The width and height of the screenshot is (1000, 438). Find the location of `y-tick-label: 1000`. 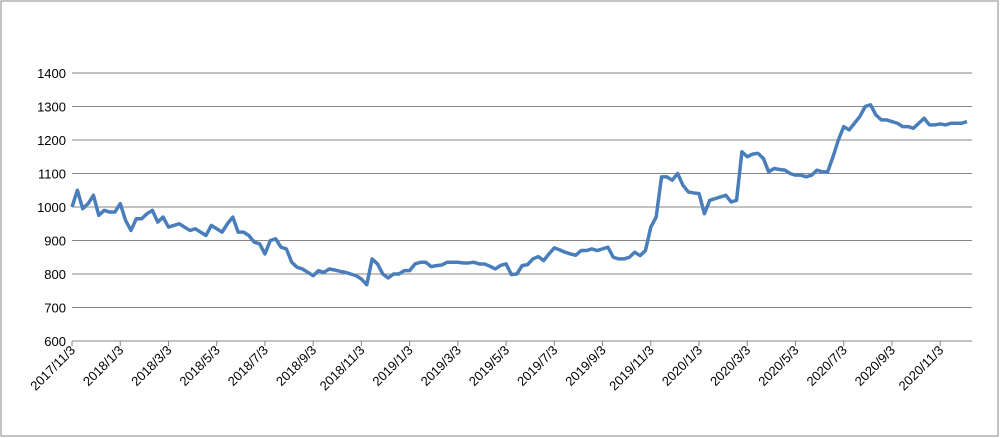

y-tick-label: 1000 is located at coordinates (51, 207).